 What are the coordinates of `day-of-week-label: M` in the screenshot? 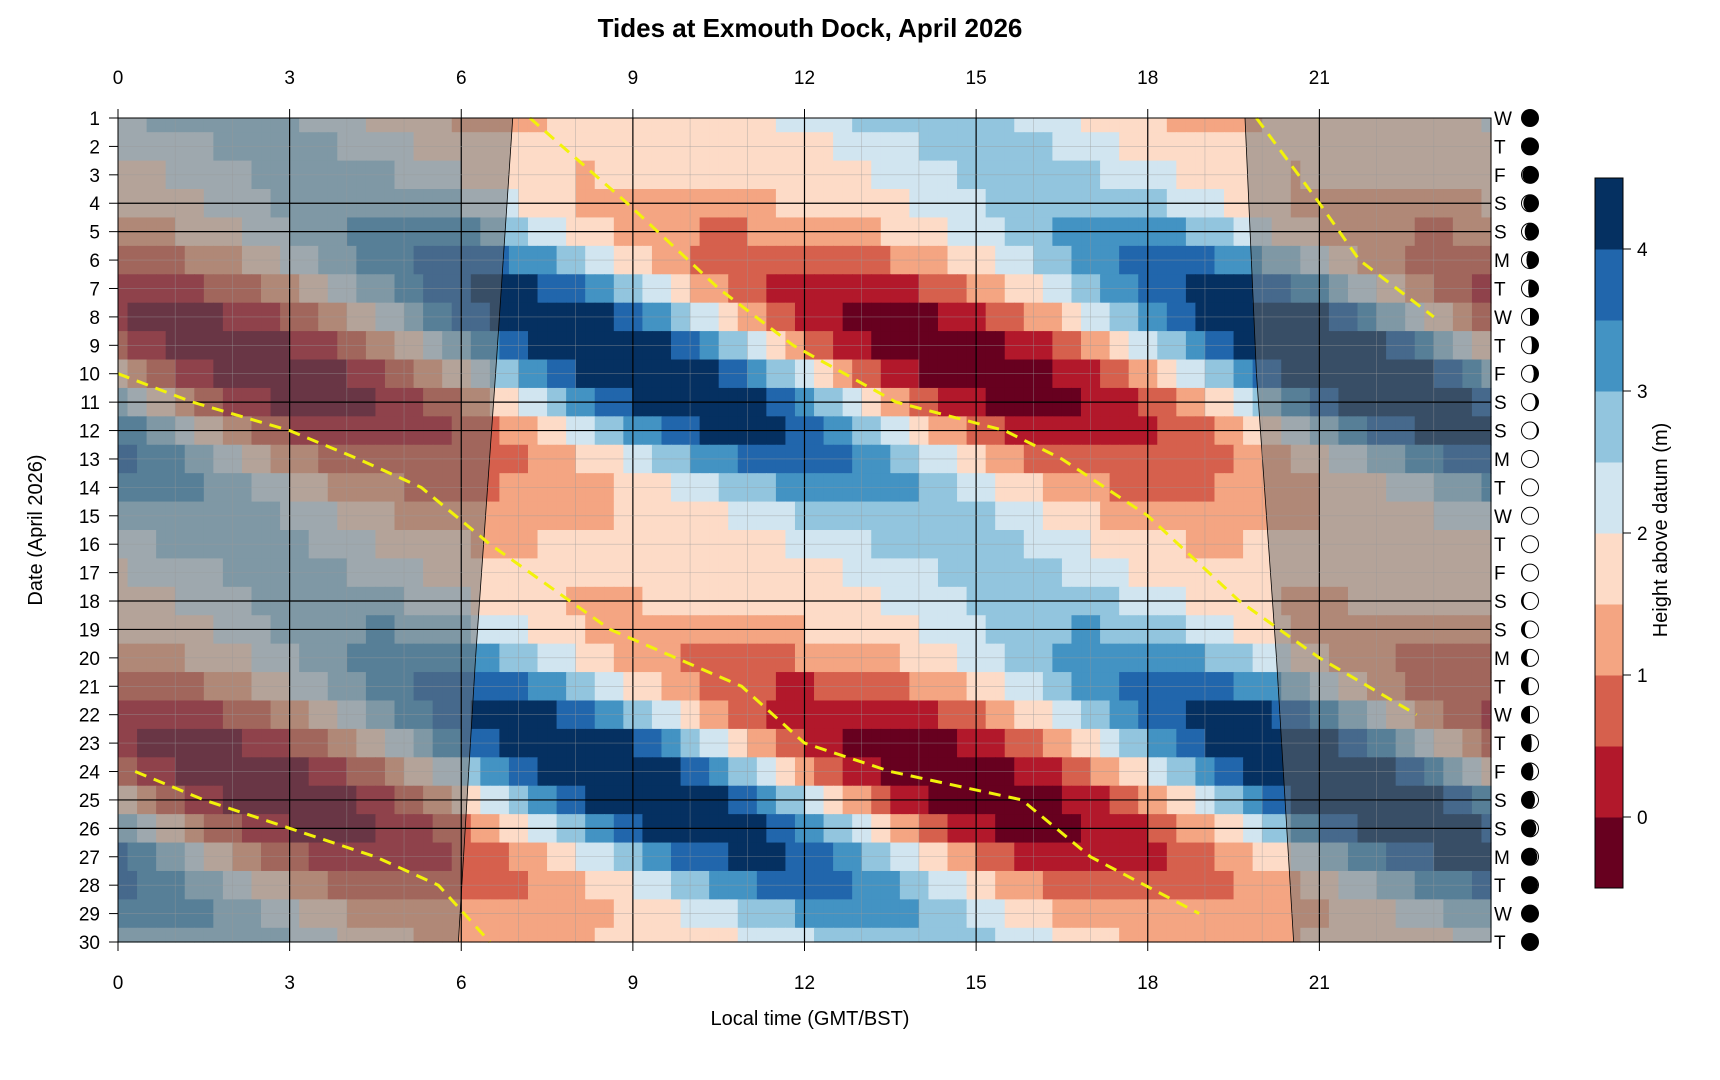 It's located at (1502, 460).